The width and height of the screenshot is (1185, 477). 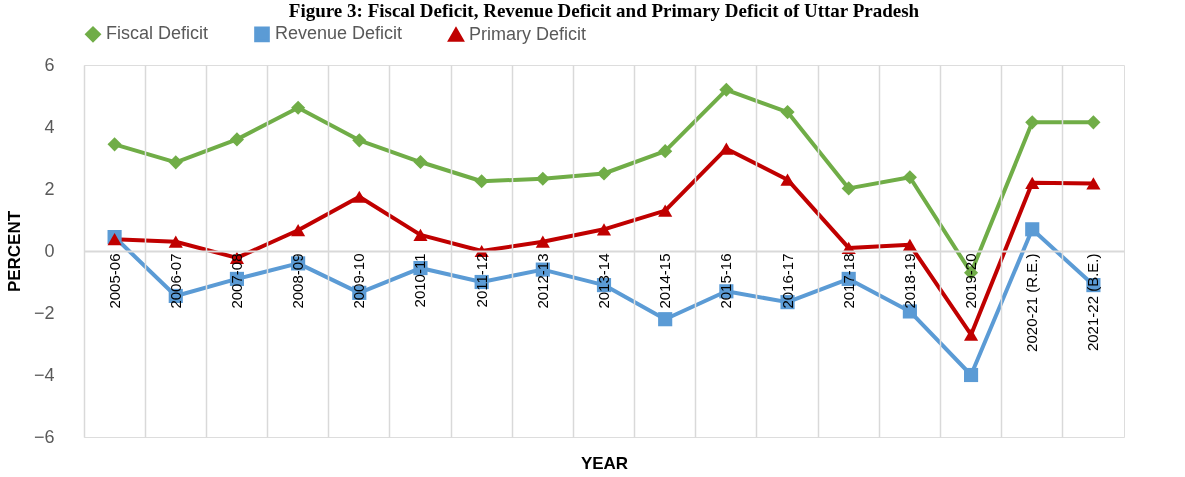 What do you see at coordinates (971, 281) in the screenshot?
I see `x-tick-label: 2019-20` at bounding box center [971, 281].